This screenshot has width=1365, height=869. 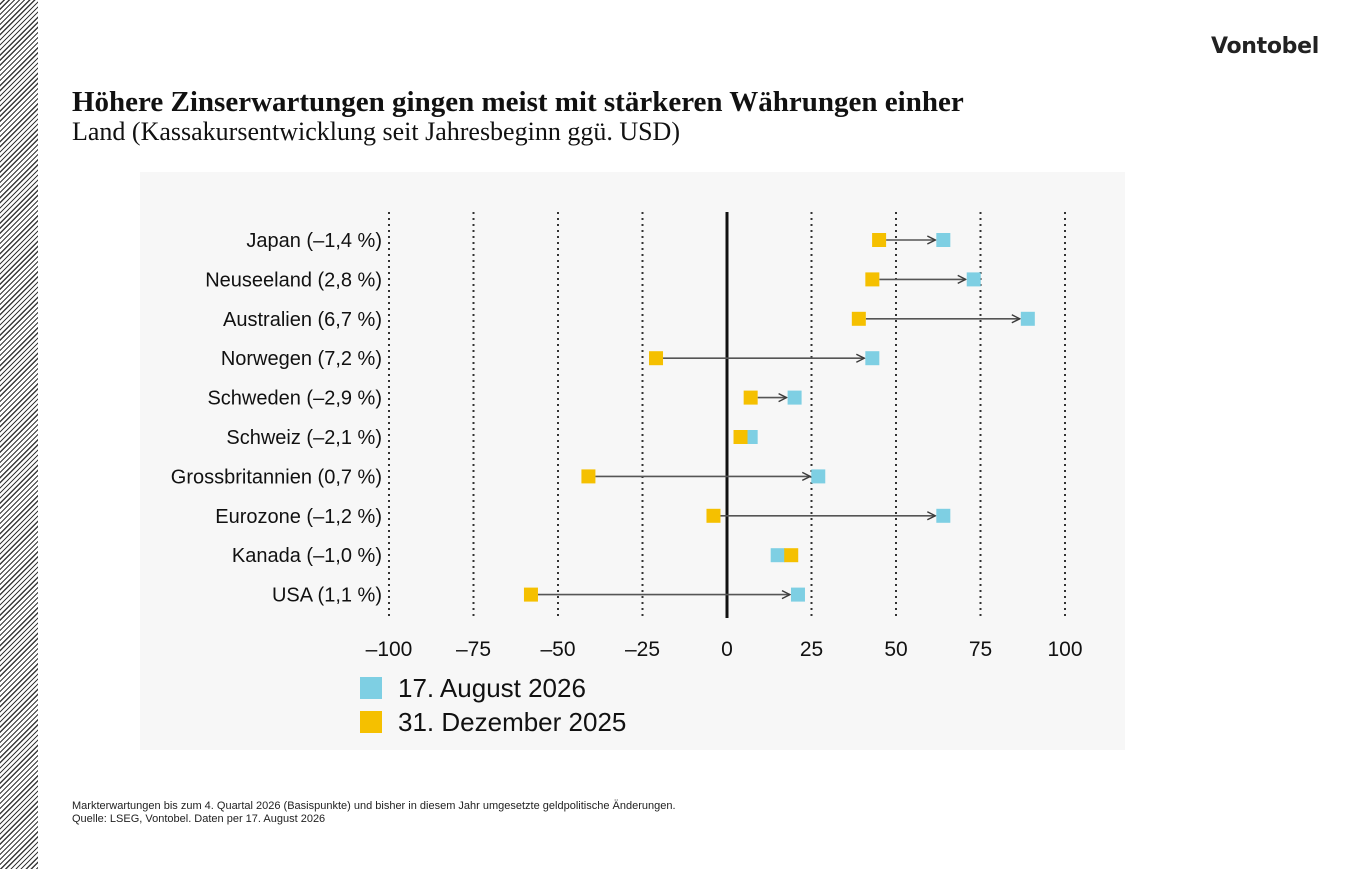 I want to click on vontobel-logo: Vontobel, so click(x=1264, y=46).